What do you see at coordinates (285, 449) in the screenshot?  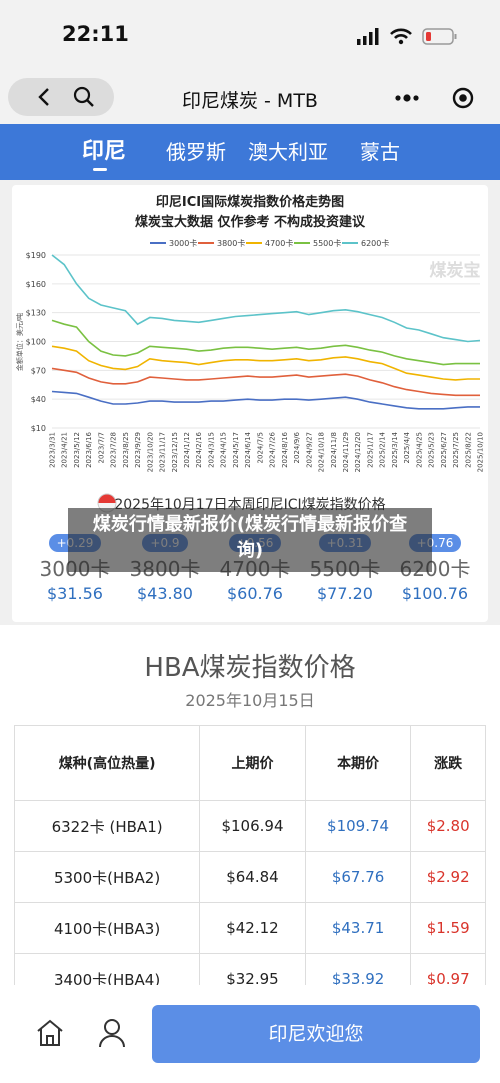 I see `x-tick-label: 2024/8/16` at bounding box center [285, 449].